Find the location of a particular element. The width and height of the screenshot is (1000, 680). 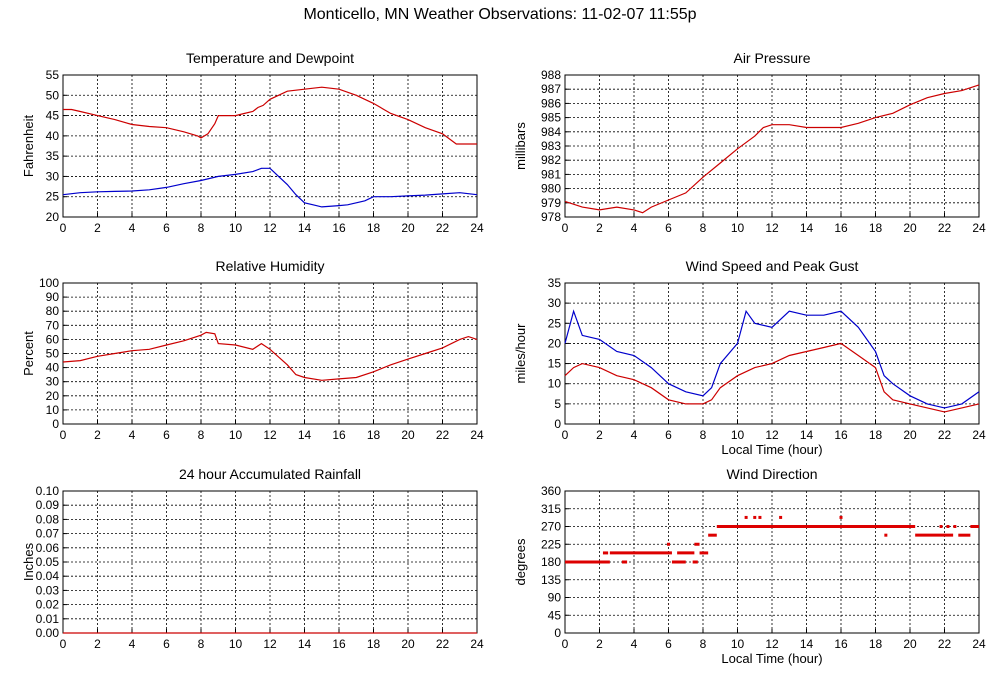

y-axis-label: Percent is located at coordinates (28, 353).